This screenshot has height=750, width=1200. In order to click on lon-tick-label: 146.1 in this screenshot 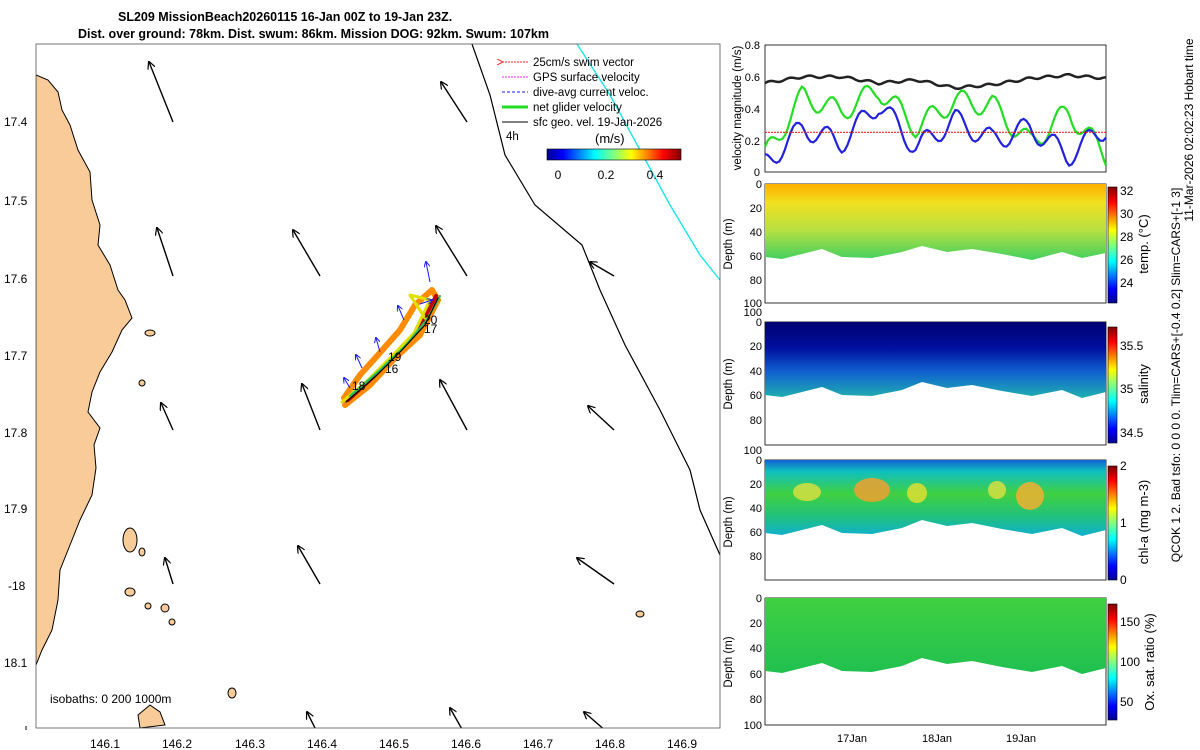, I will do `click(105, 743)`.